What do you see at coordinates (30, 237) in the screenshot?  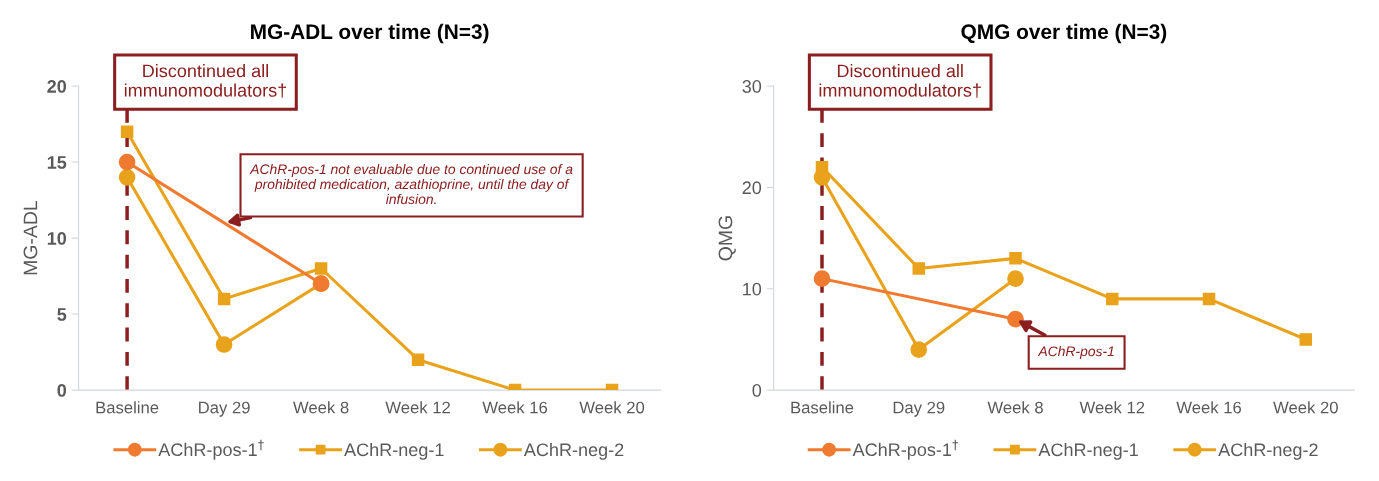 I see `y-axis-title: MG-ADL` at bounding box center [30, 237].